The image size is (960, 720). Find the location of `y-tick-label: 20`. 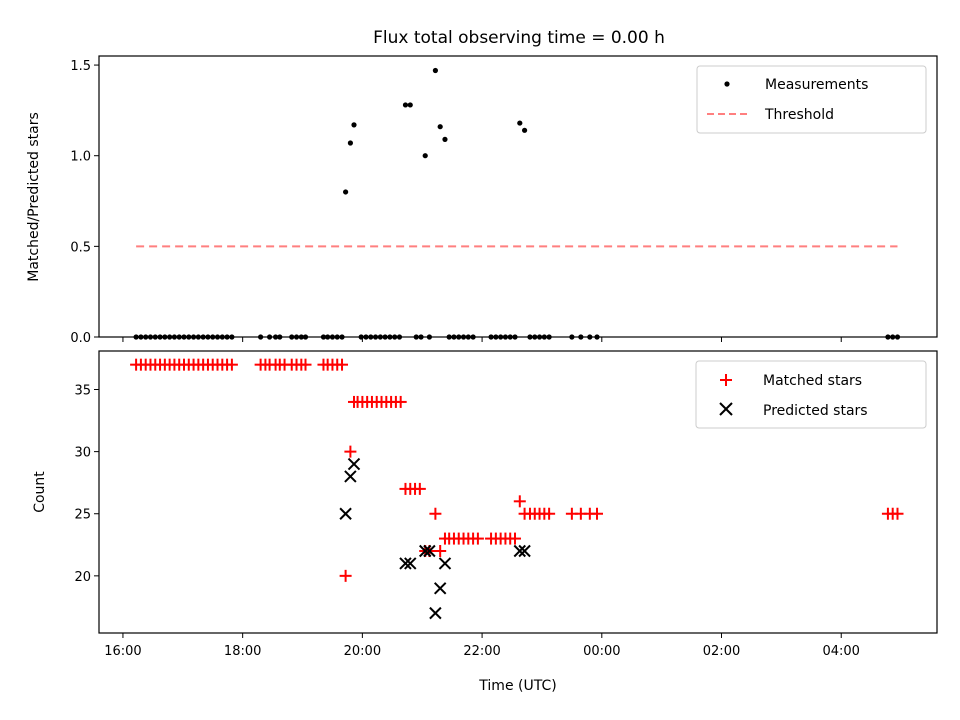

y-tick-label: 20 is located at coordinates (82, 577).